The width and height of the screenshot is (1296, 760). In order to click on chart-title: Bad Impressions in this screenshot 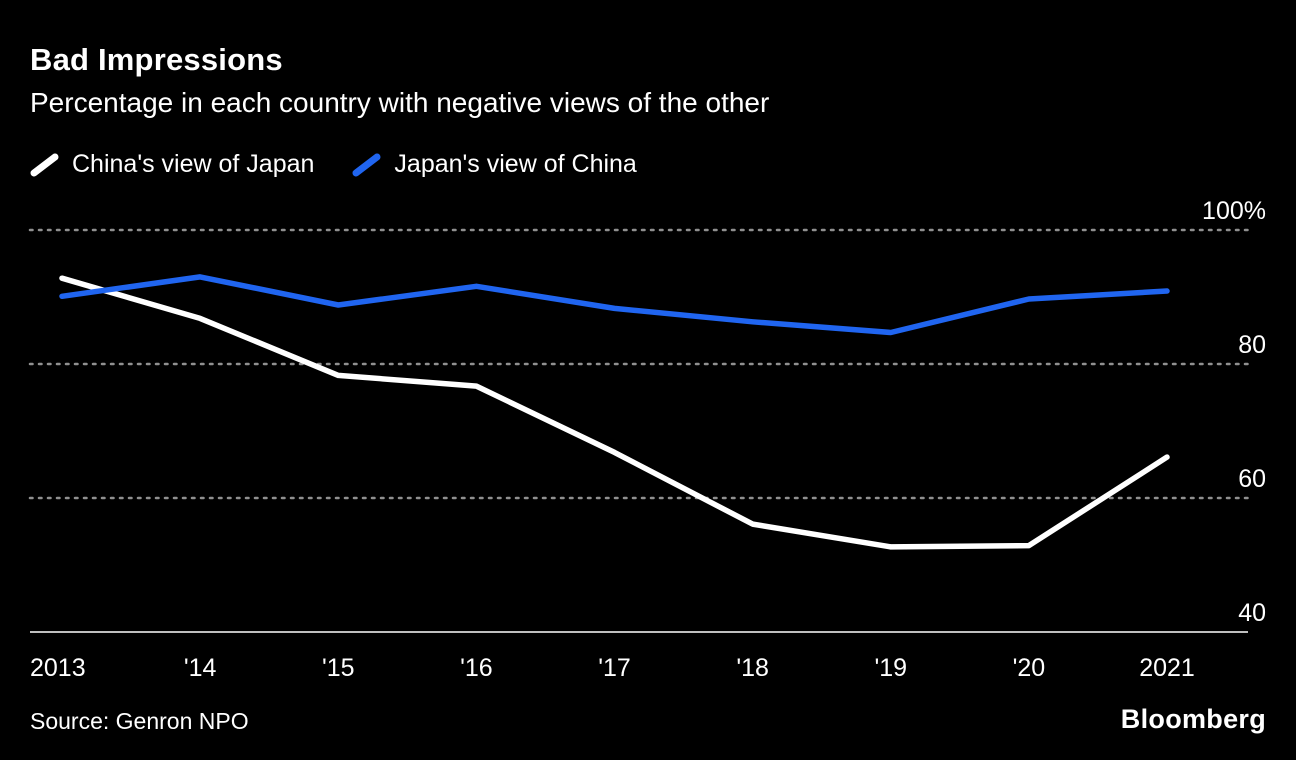, I will do `click(156, 59)`.